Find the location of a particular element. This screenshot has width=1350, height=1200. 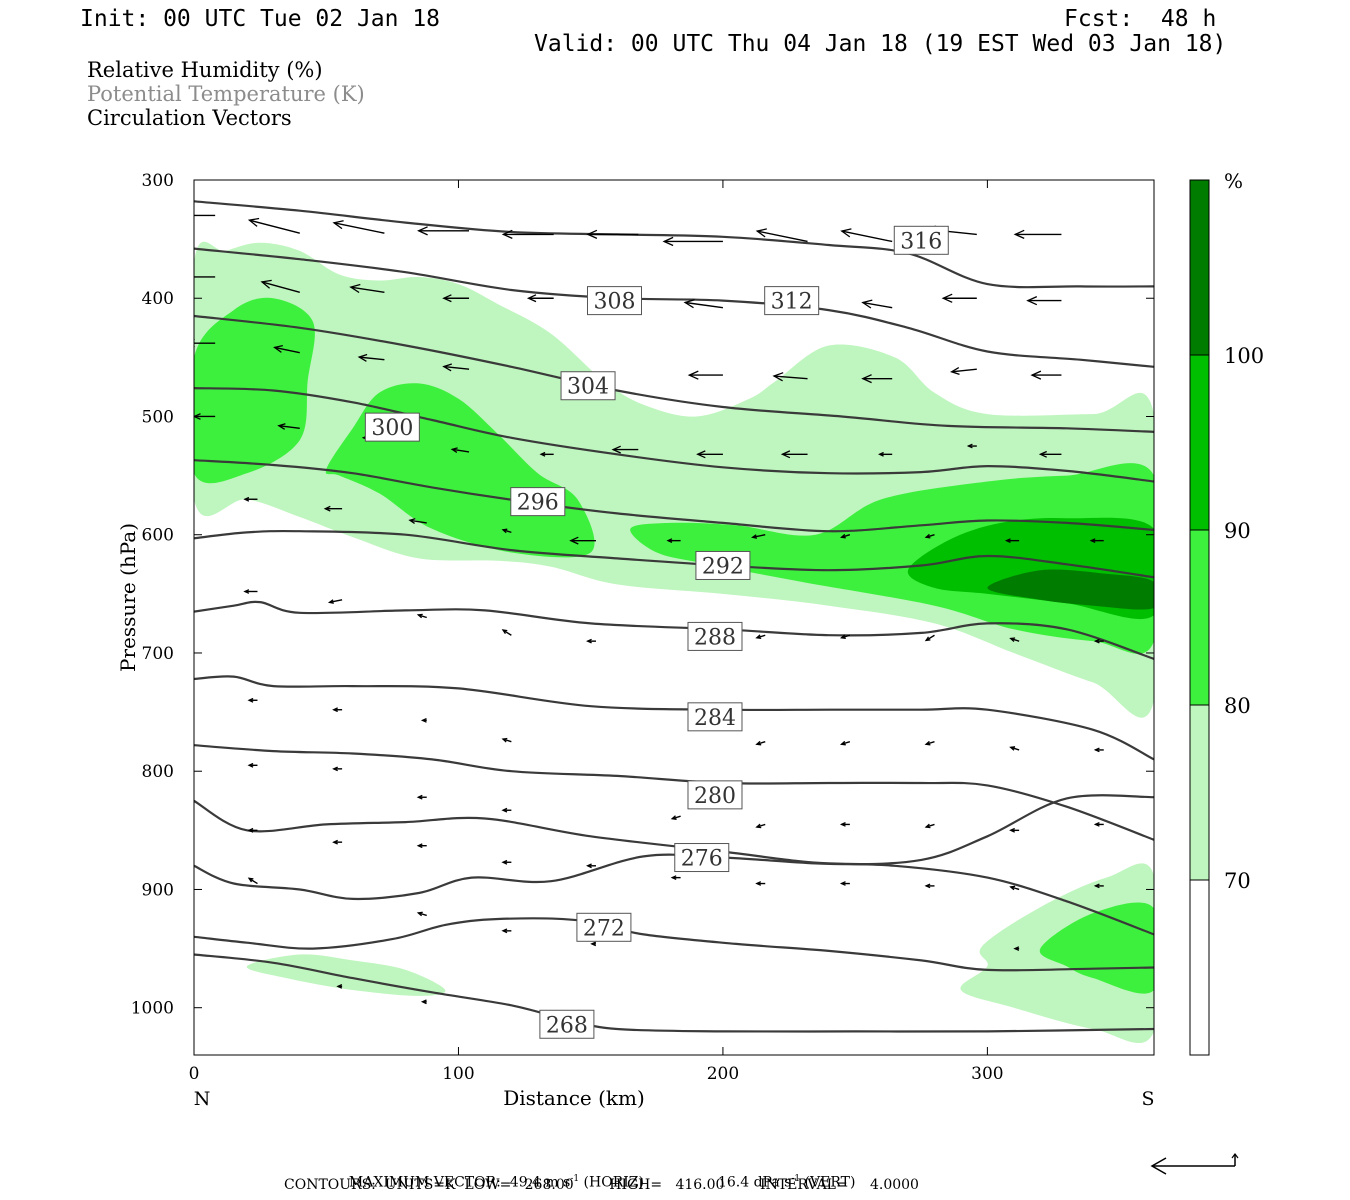

theta-label-292: 292 is located at coordinates (723, 566).